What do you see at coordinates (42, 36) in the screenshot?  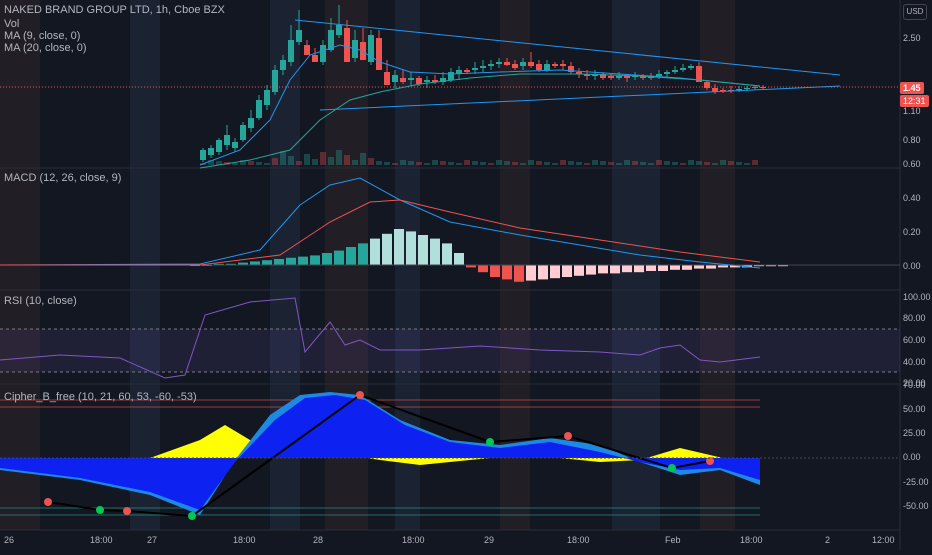 I see `ma9-label: MA (9, close, 0)` at bounding box center [42, 36].